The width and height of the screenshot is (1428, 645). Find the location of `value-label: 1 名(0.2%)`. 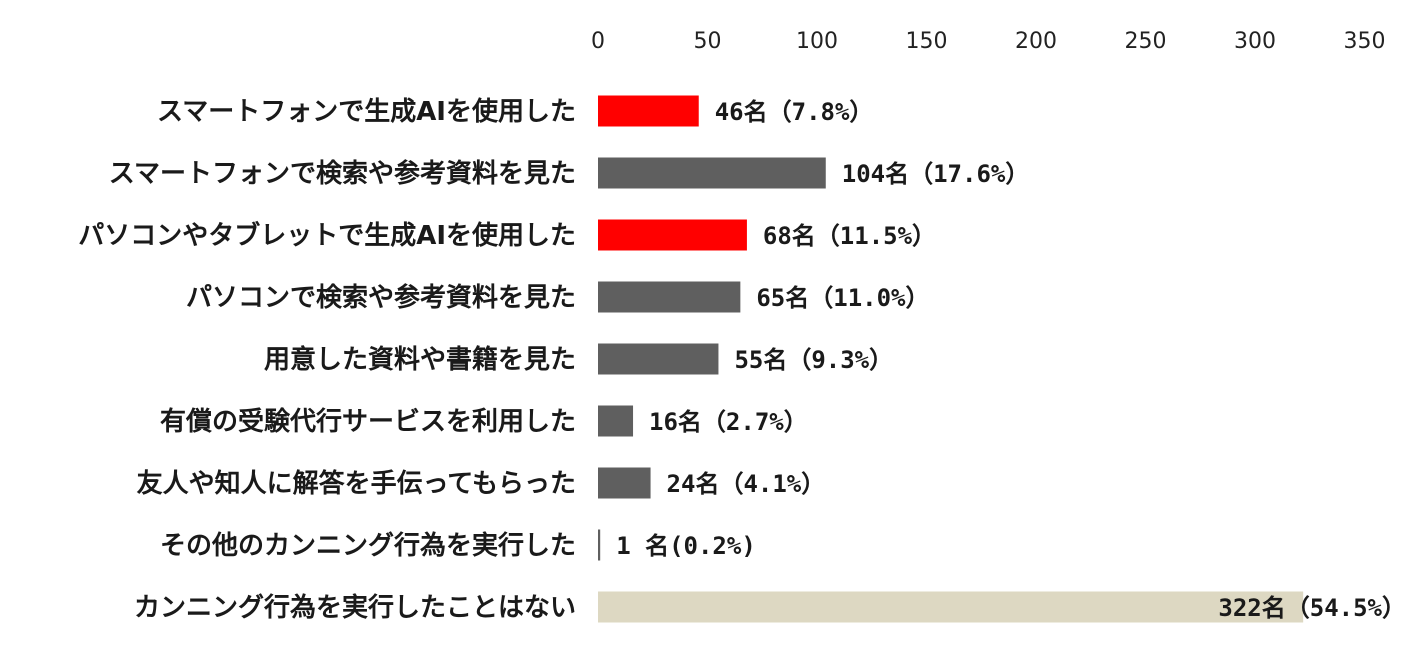

value-label: 1 名(0.2%) is located at coordinates (686, 546).